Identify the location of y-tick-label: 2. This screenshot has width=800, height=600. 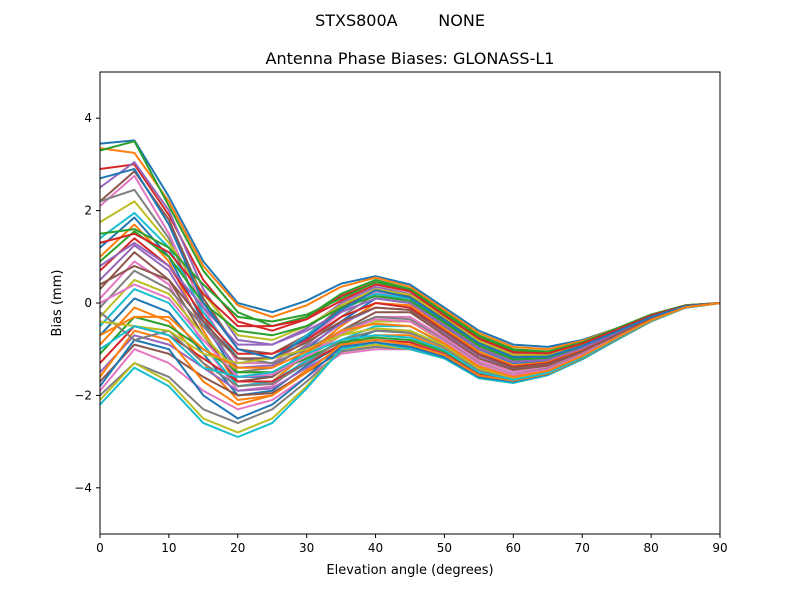
(88, 211).